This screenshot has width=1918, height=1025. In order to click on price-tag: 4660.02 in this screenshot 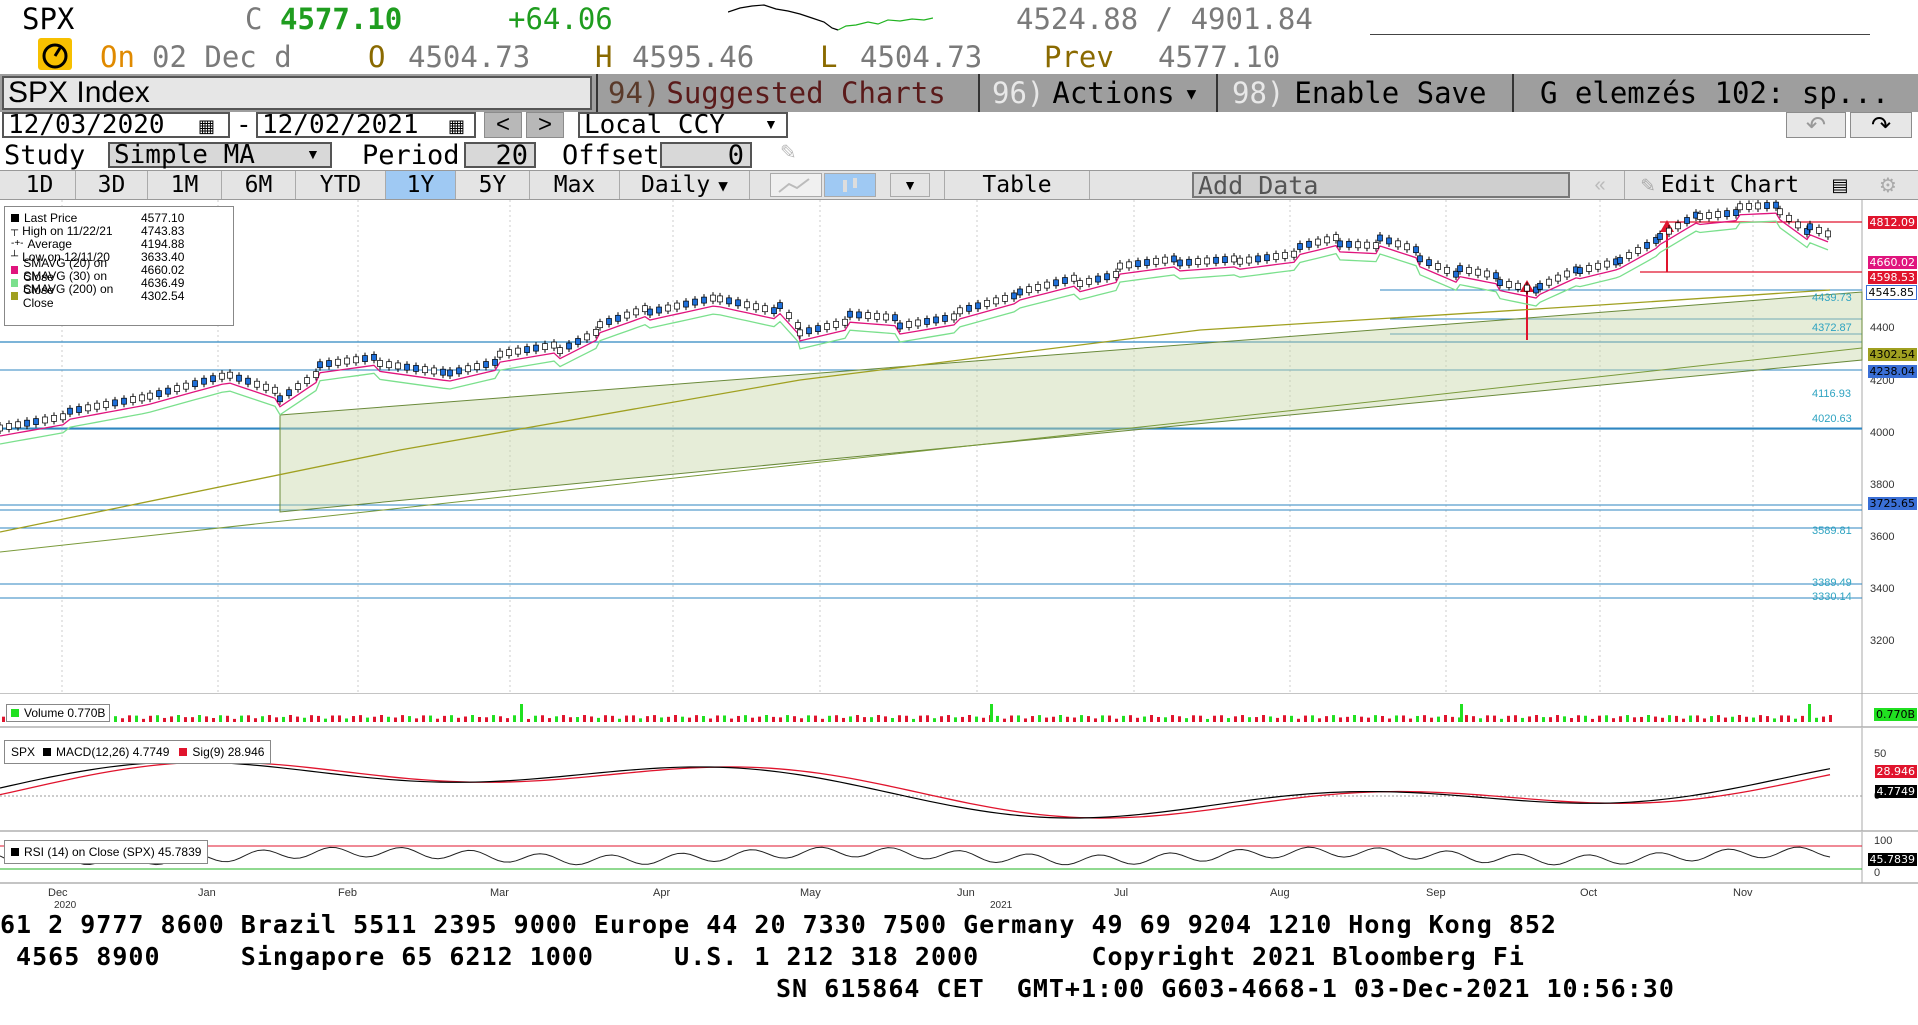, I will do `click(1892, 262)`.